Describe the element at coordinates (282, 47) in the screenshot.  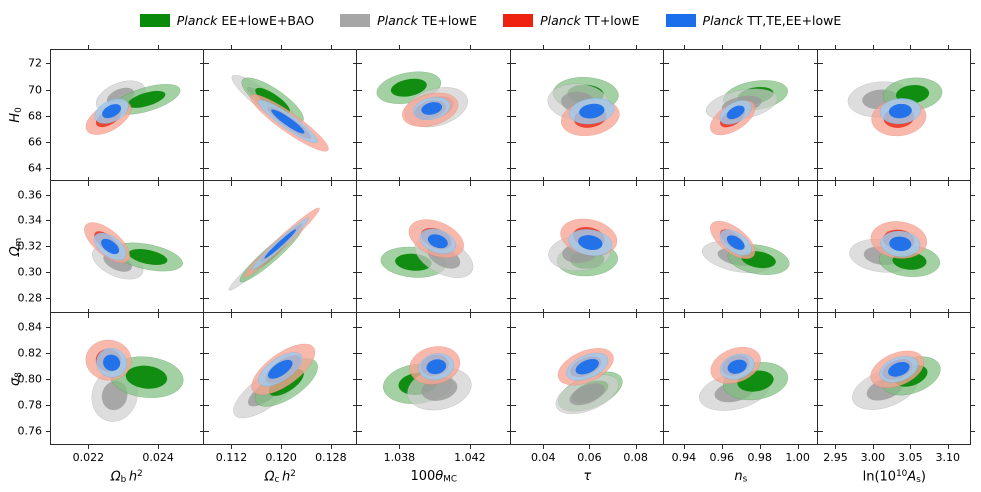
I see `xtick-top-omch2-0.12` at that location.